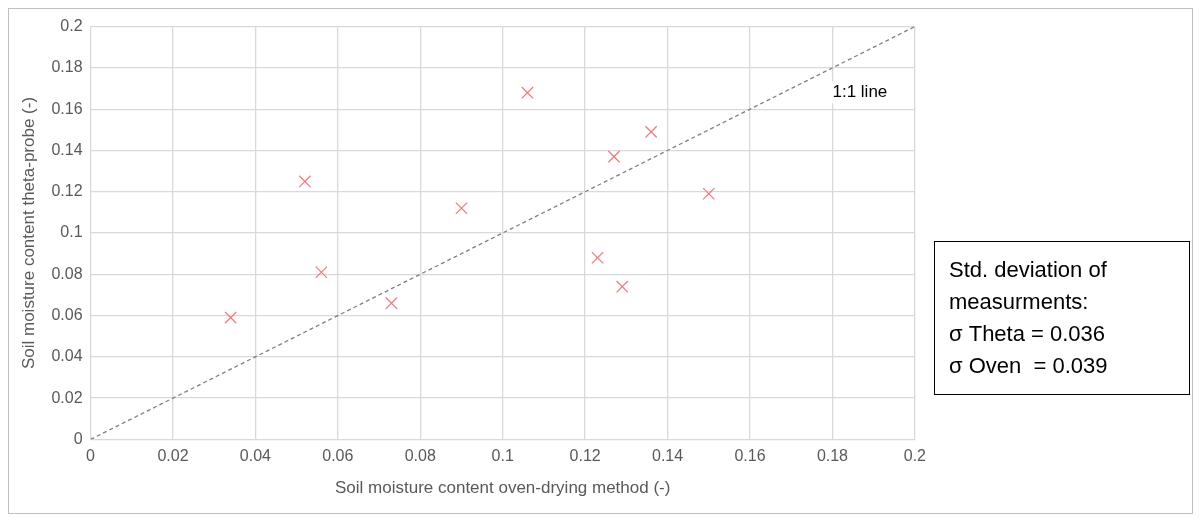 The height and width of the screenshot is (522, 1201). What do you see at coordinates (67, 397) in the screenshot?
I see `y-tick-label: 0.02` at bounding box center [67, 397].